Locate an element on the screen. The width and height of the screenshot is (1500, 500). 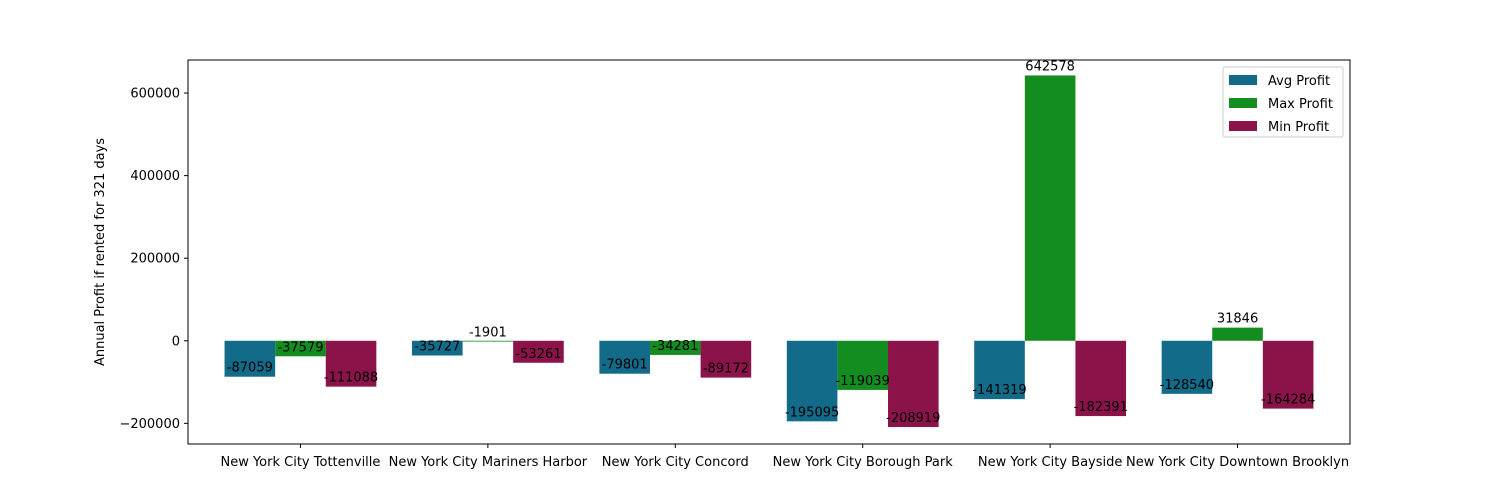
legend-label: Min Profit is located at coordinates (1298, 127).